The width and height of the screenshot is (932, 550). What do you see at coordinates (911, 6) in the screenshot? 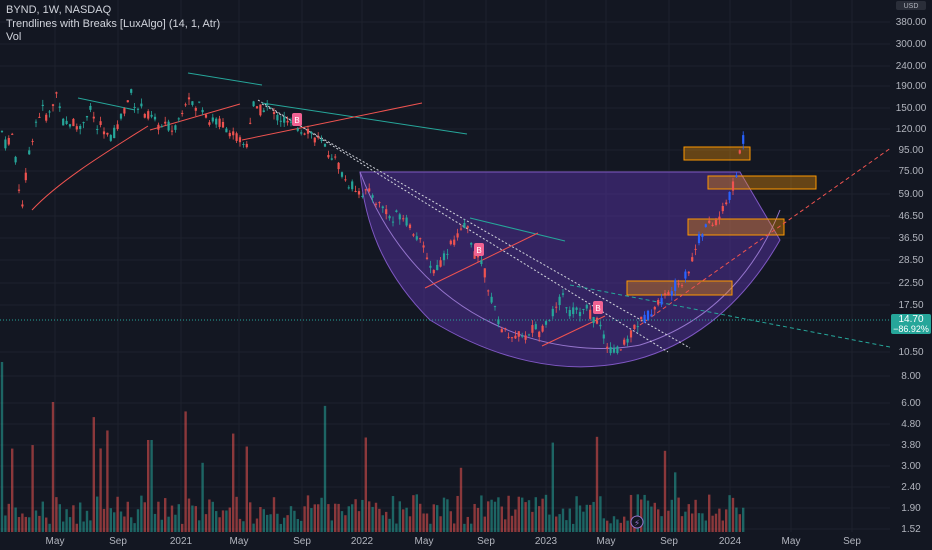
I see `currency-label: USD` at bounding box center [911, 6].